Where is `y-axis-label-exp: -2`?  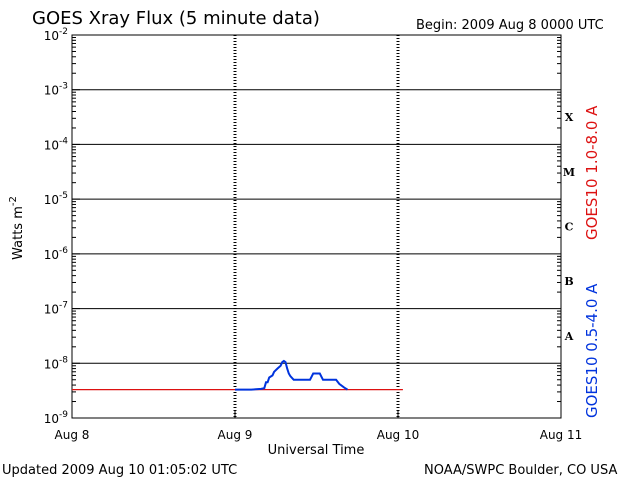 y-axis-label-exp: -2 is located at coordinates (13, 201).